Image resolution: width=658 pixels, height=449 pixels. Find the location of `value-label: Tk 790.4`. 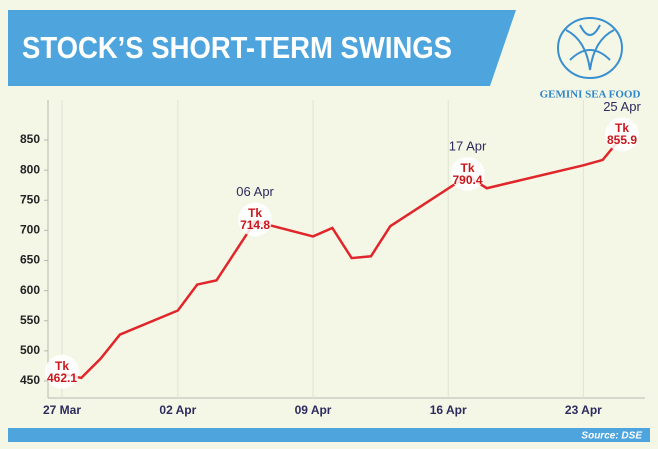

value-label: Tk 790.4 is located at coordinates (467, 173).